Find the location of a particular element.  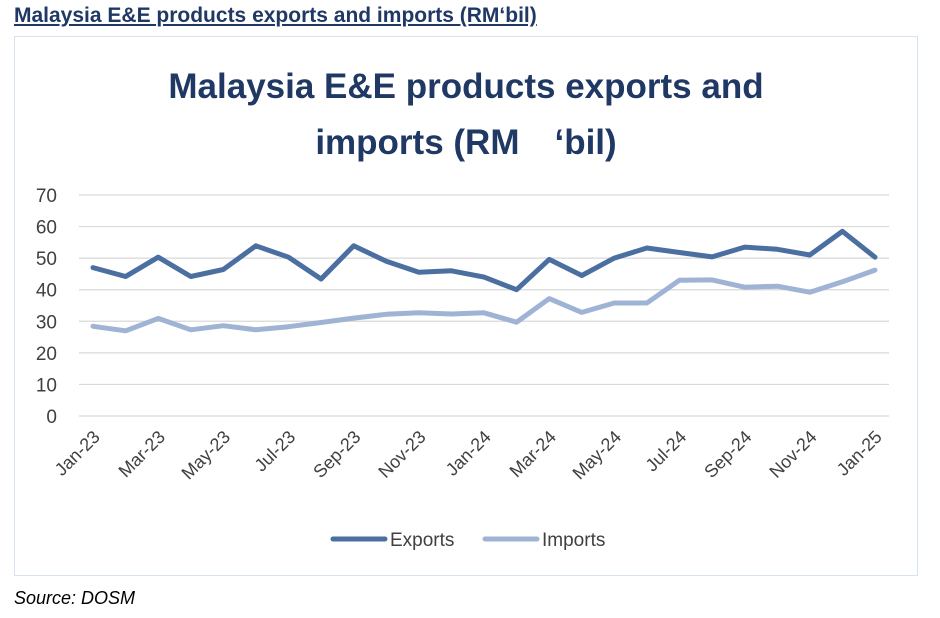

y-tick-label: 20 is located at coordinates (46, 354).